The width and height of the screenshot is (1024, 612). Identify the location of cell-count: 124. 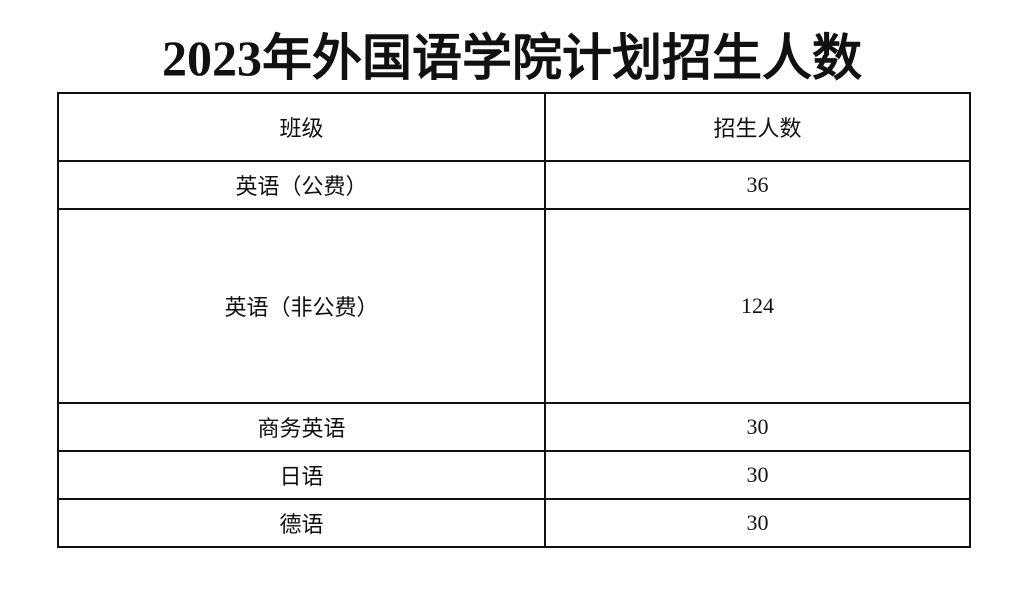
(757, 306).